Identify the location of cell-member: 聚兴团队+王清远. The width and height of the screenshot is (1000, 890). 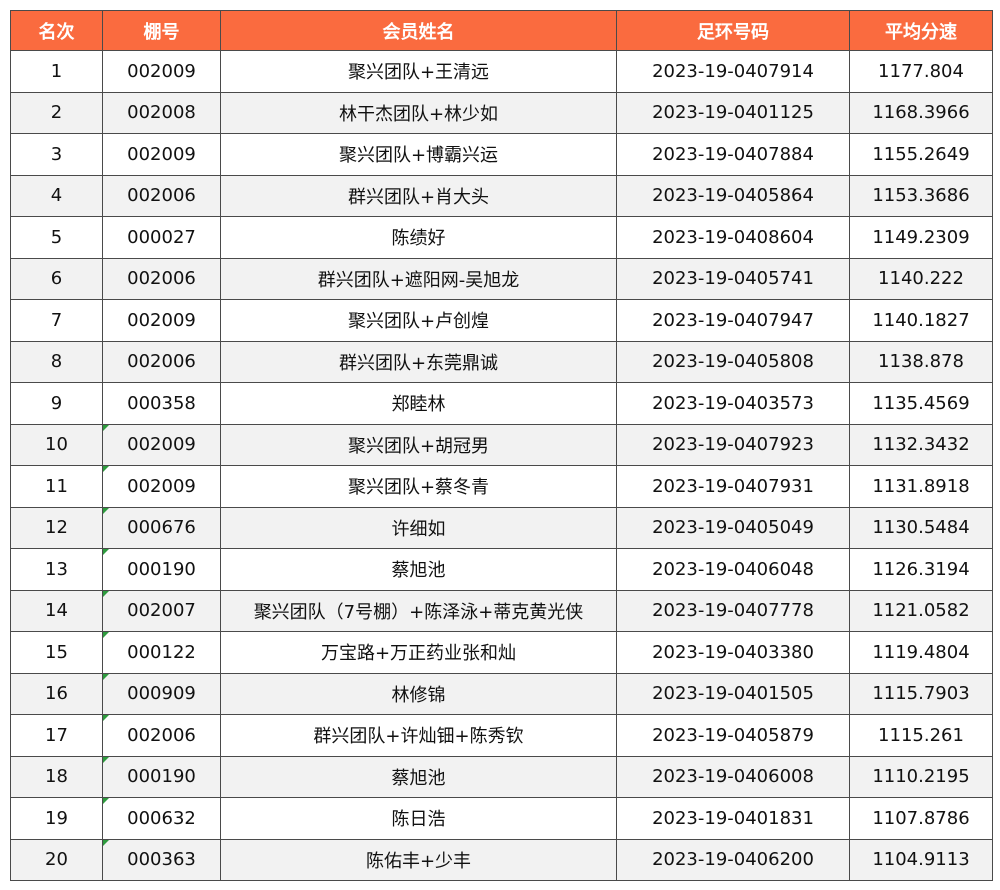
(418, 71).